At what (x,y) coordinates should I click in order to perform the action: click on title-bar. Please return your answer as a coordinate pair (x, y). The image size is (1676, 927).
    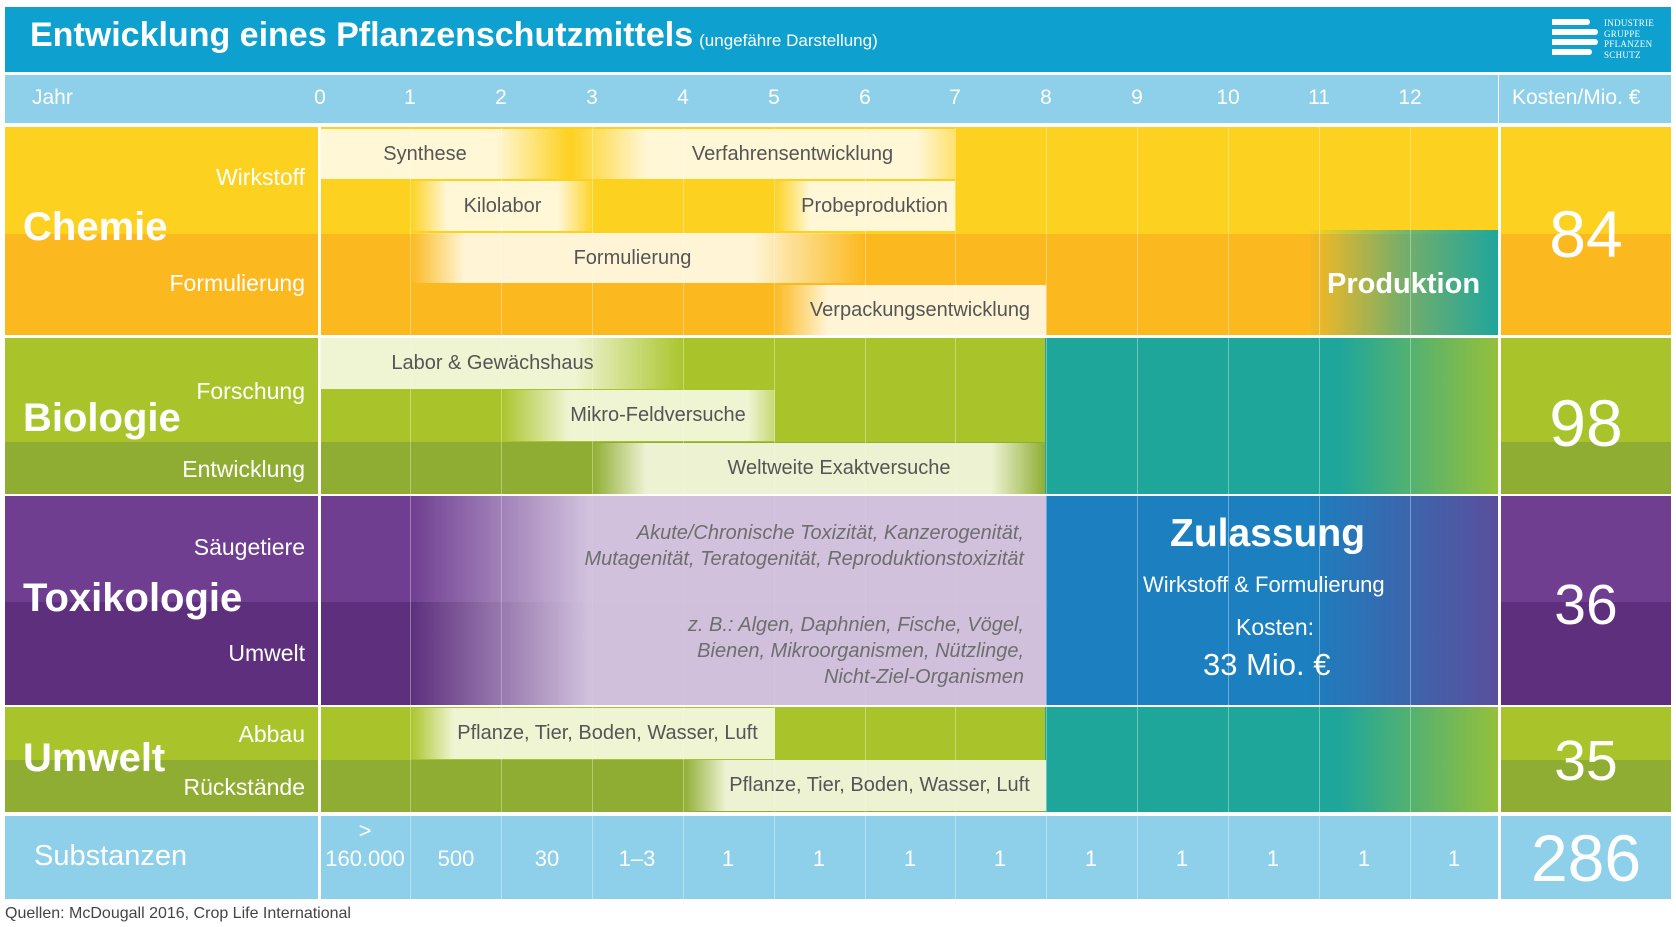
    Looking at the image, I should click on (838, 39).